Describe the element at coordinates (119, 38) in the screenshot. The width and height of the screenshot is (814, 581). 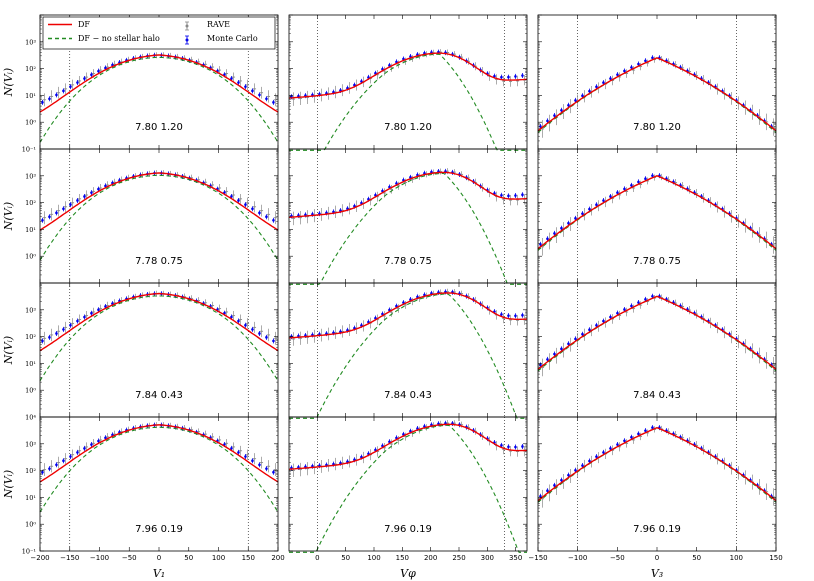
I see `legend-label: DF − no stellar halo` at that location.